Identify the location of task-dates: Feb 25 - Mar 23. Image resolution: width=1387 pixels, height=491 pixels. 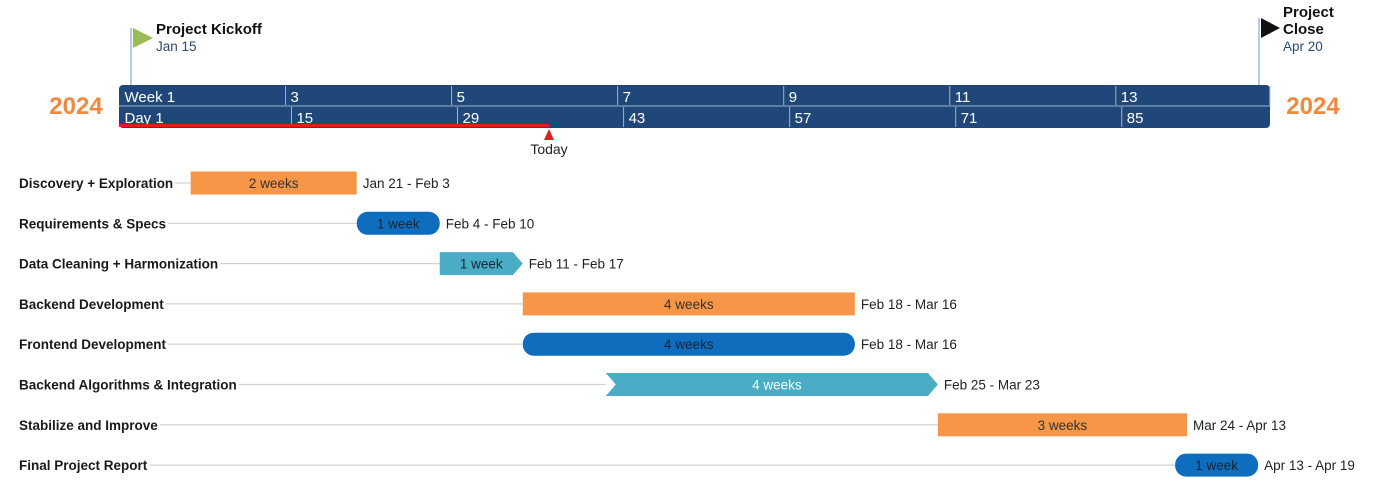
(992, 385).